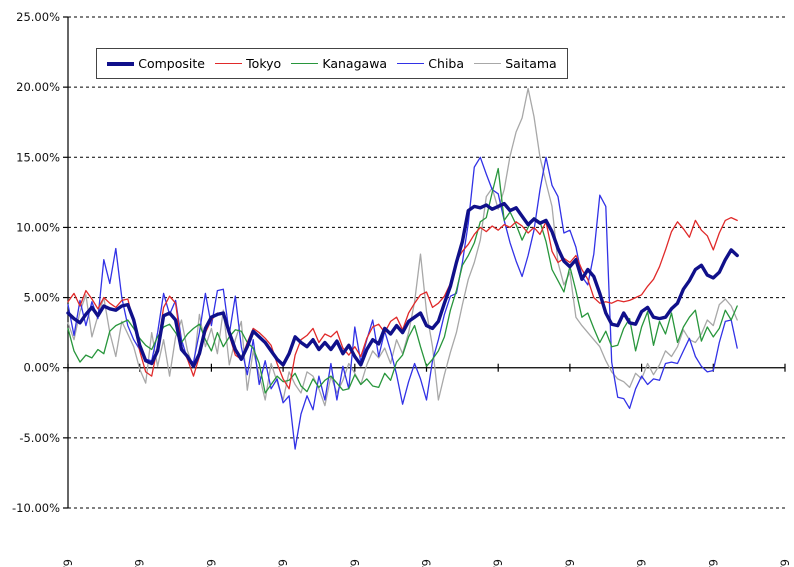 The width and height of the screenshot is (794, 567). I want to click on legend-item-tokyo: Tokyo, so click(248, 63).